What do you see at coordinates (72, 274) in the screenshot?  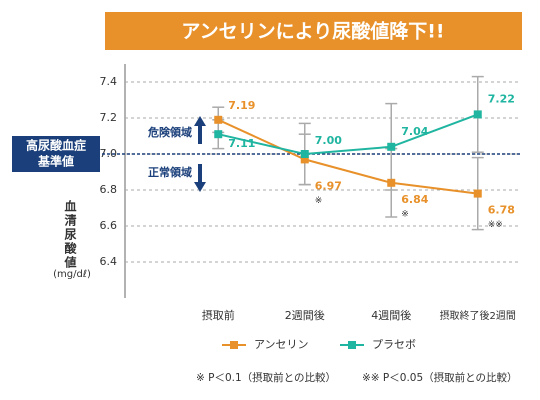 I see `y-axis-unit: (mg/dℓ)` at bounding box center [72, 274].